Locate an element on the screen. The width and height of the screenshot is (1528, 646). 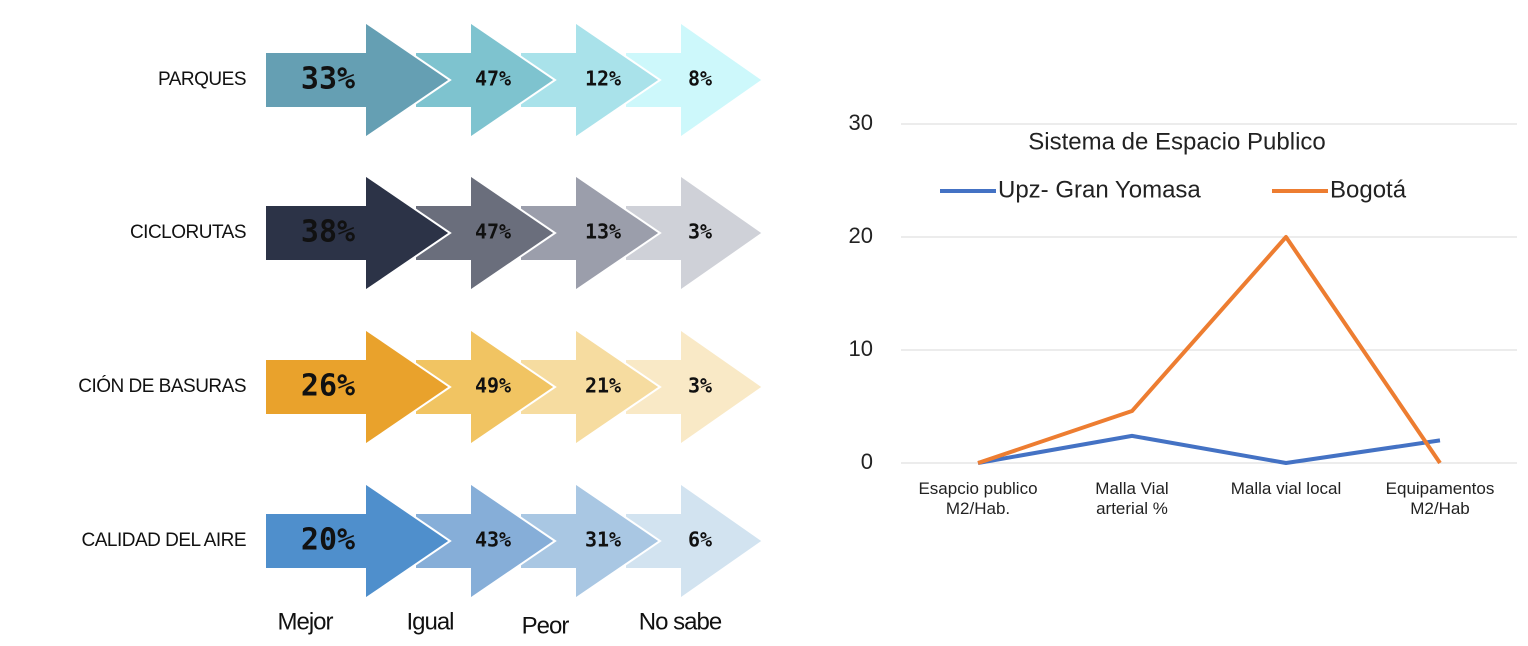
arrow-label: 21% is located at coordinates (603, 386).